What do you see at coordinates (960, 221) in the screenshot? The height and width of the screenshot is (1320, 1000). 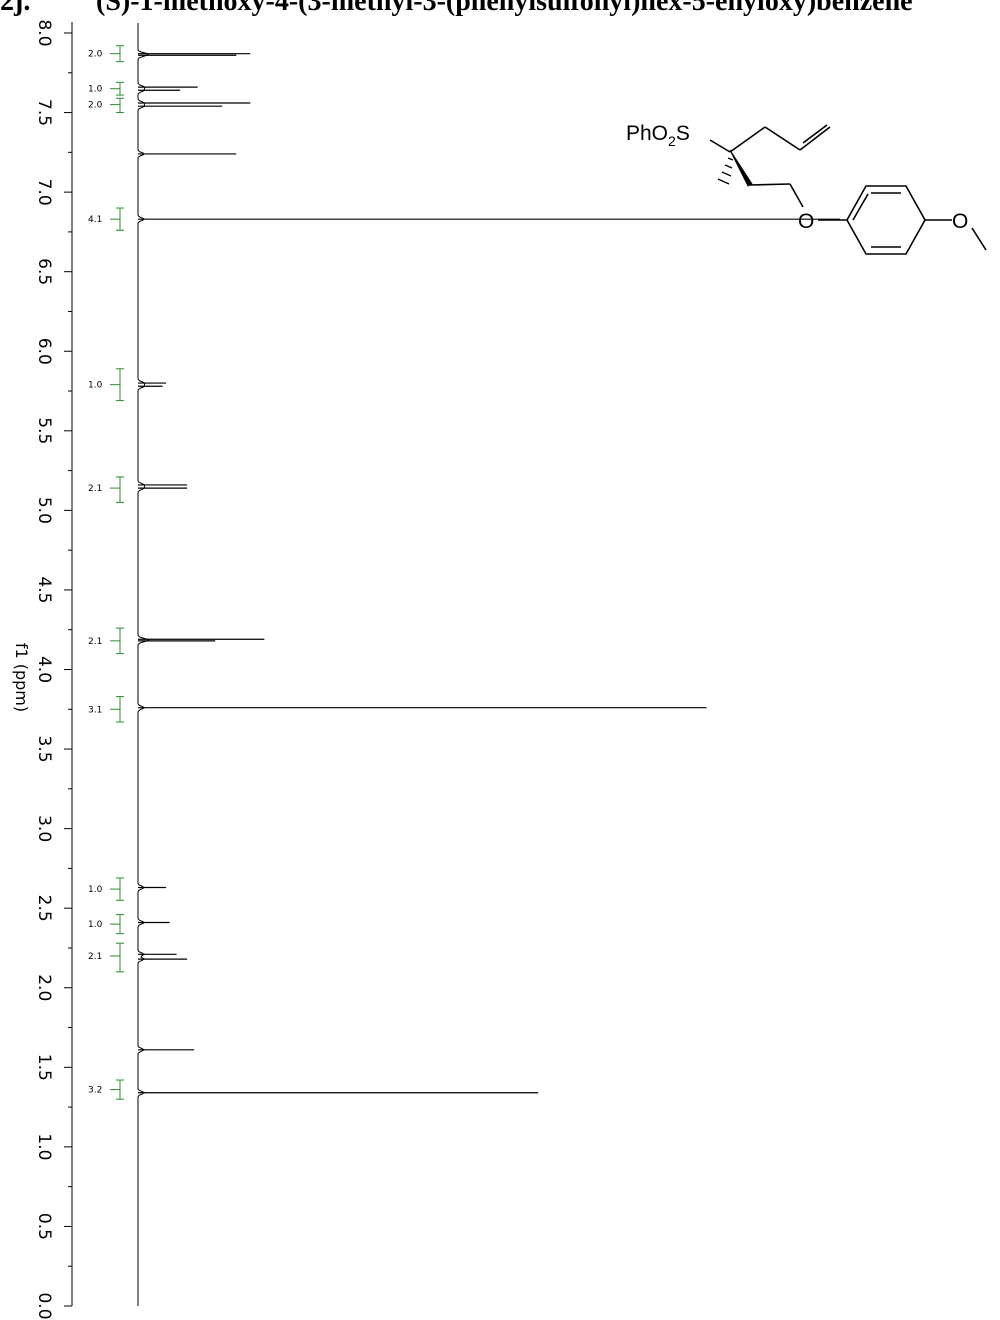 I see `methoxy-oxygen: O` at bounding box center [960, 221].